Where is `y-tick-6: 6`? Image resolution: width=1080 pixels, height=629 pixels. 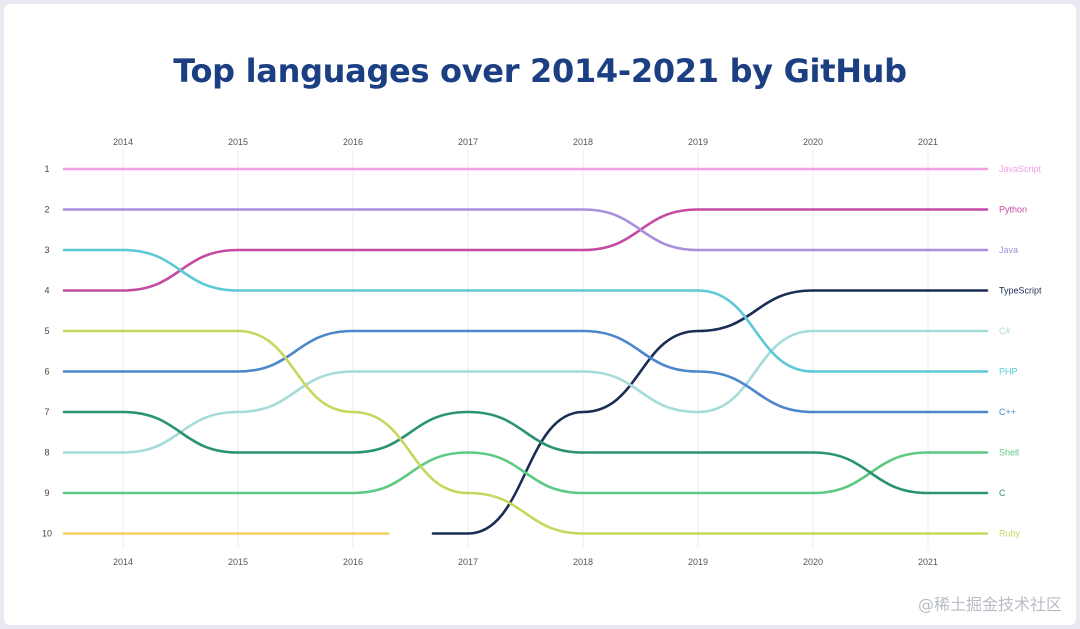
y-tick-6: 6 is located at coordinates (46, 372).